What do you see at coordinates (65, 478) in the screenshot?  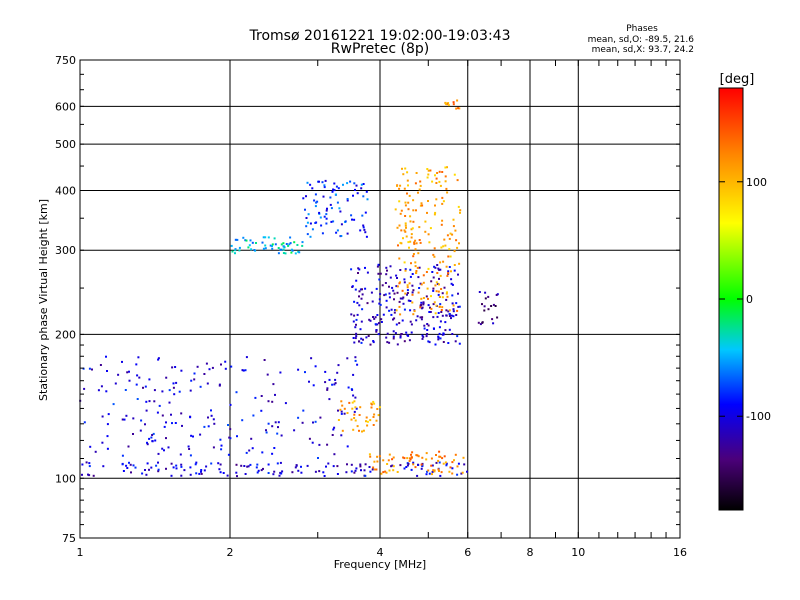 I see `y-tick-label: 100` at bounding box center [65, 478].